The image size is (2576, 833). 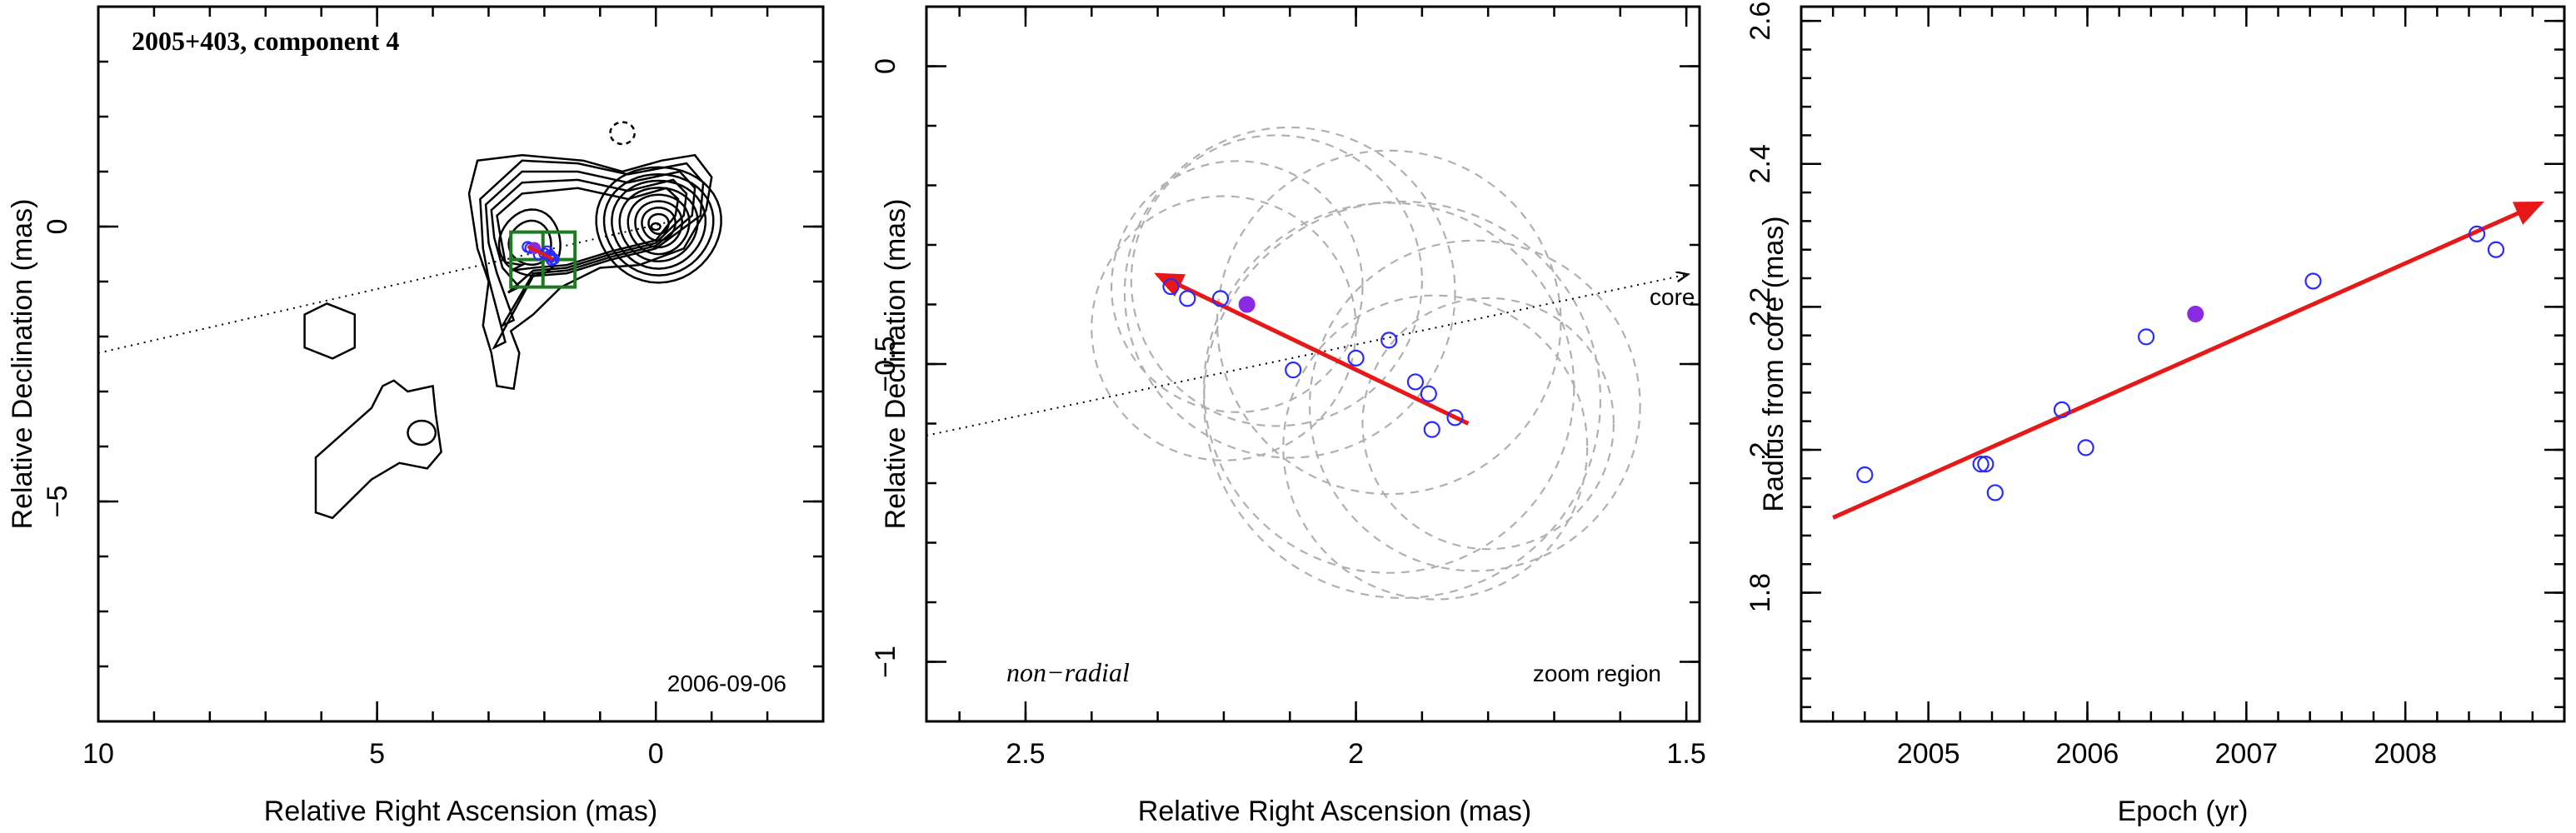 What do you see at coordinates (1334, 811) in the screenshot?
I see `panel-2-xlabel: Relative Right Ascension (mas)` at bounding box center [1334, 811].